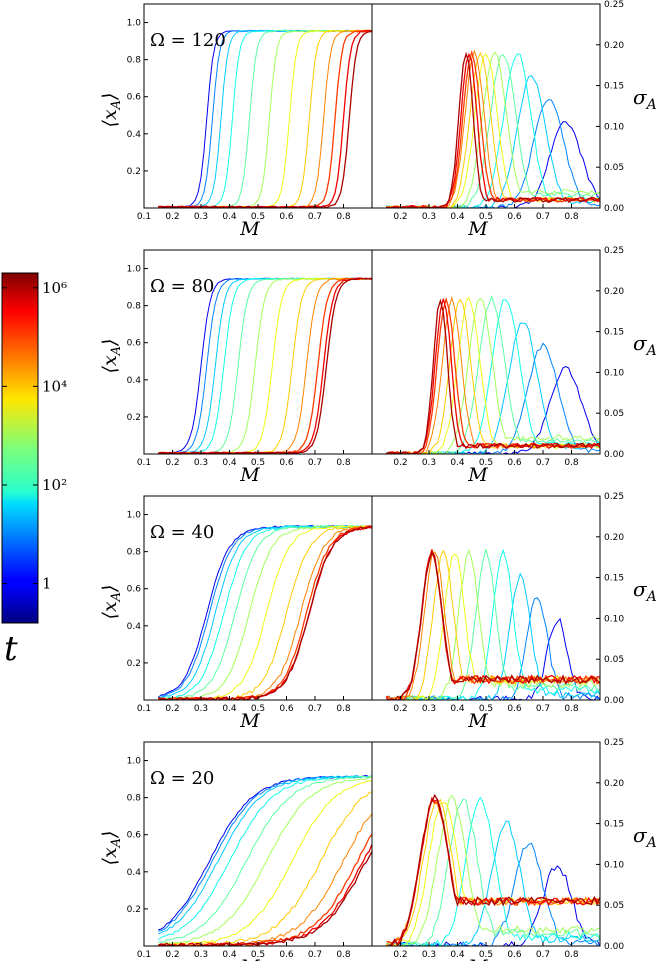  What do you see at coordinates (134, 98) in the screenshot?
I see `y-tick-label: 0.6` at bounding box center [134, 98].